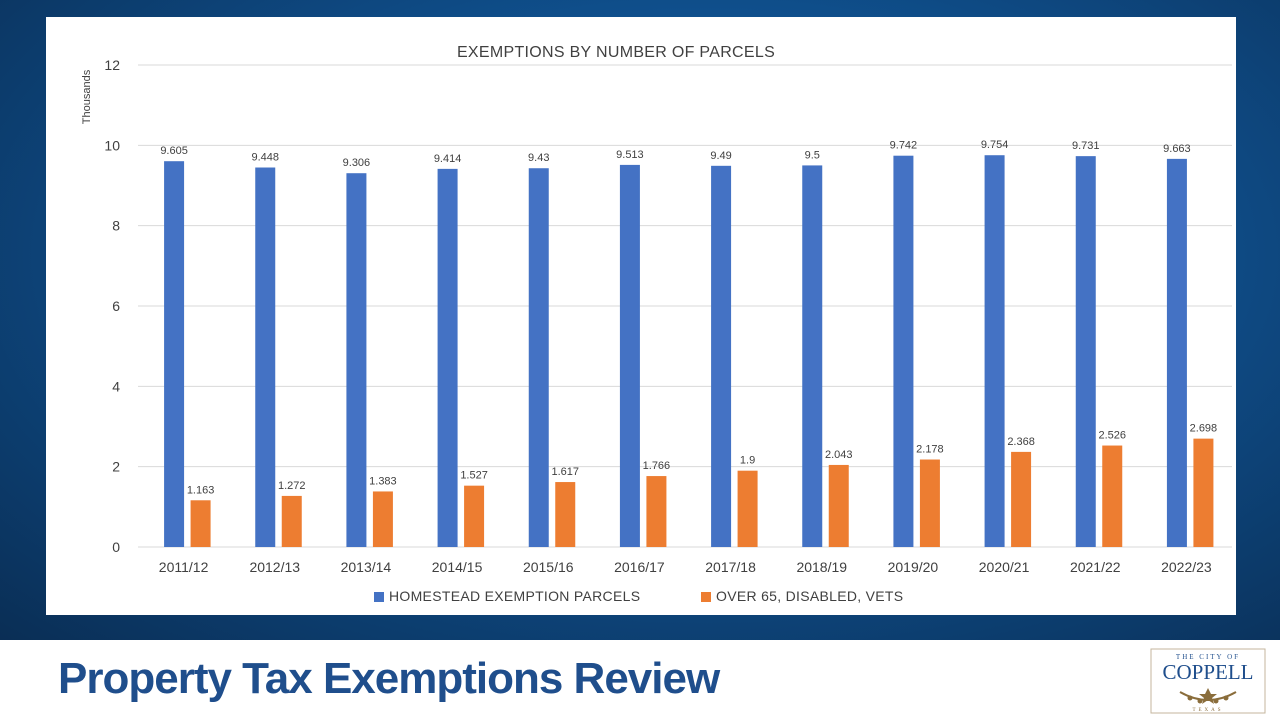  Describe the element at coordinates (1004, 567) in the screenshot. I see `x-tick-label: 2020/21` at that location.